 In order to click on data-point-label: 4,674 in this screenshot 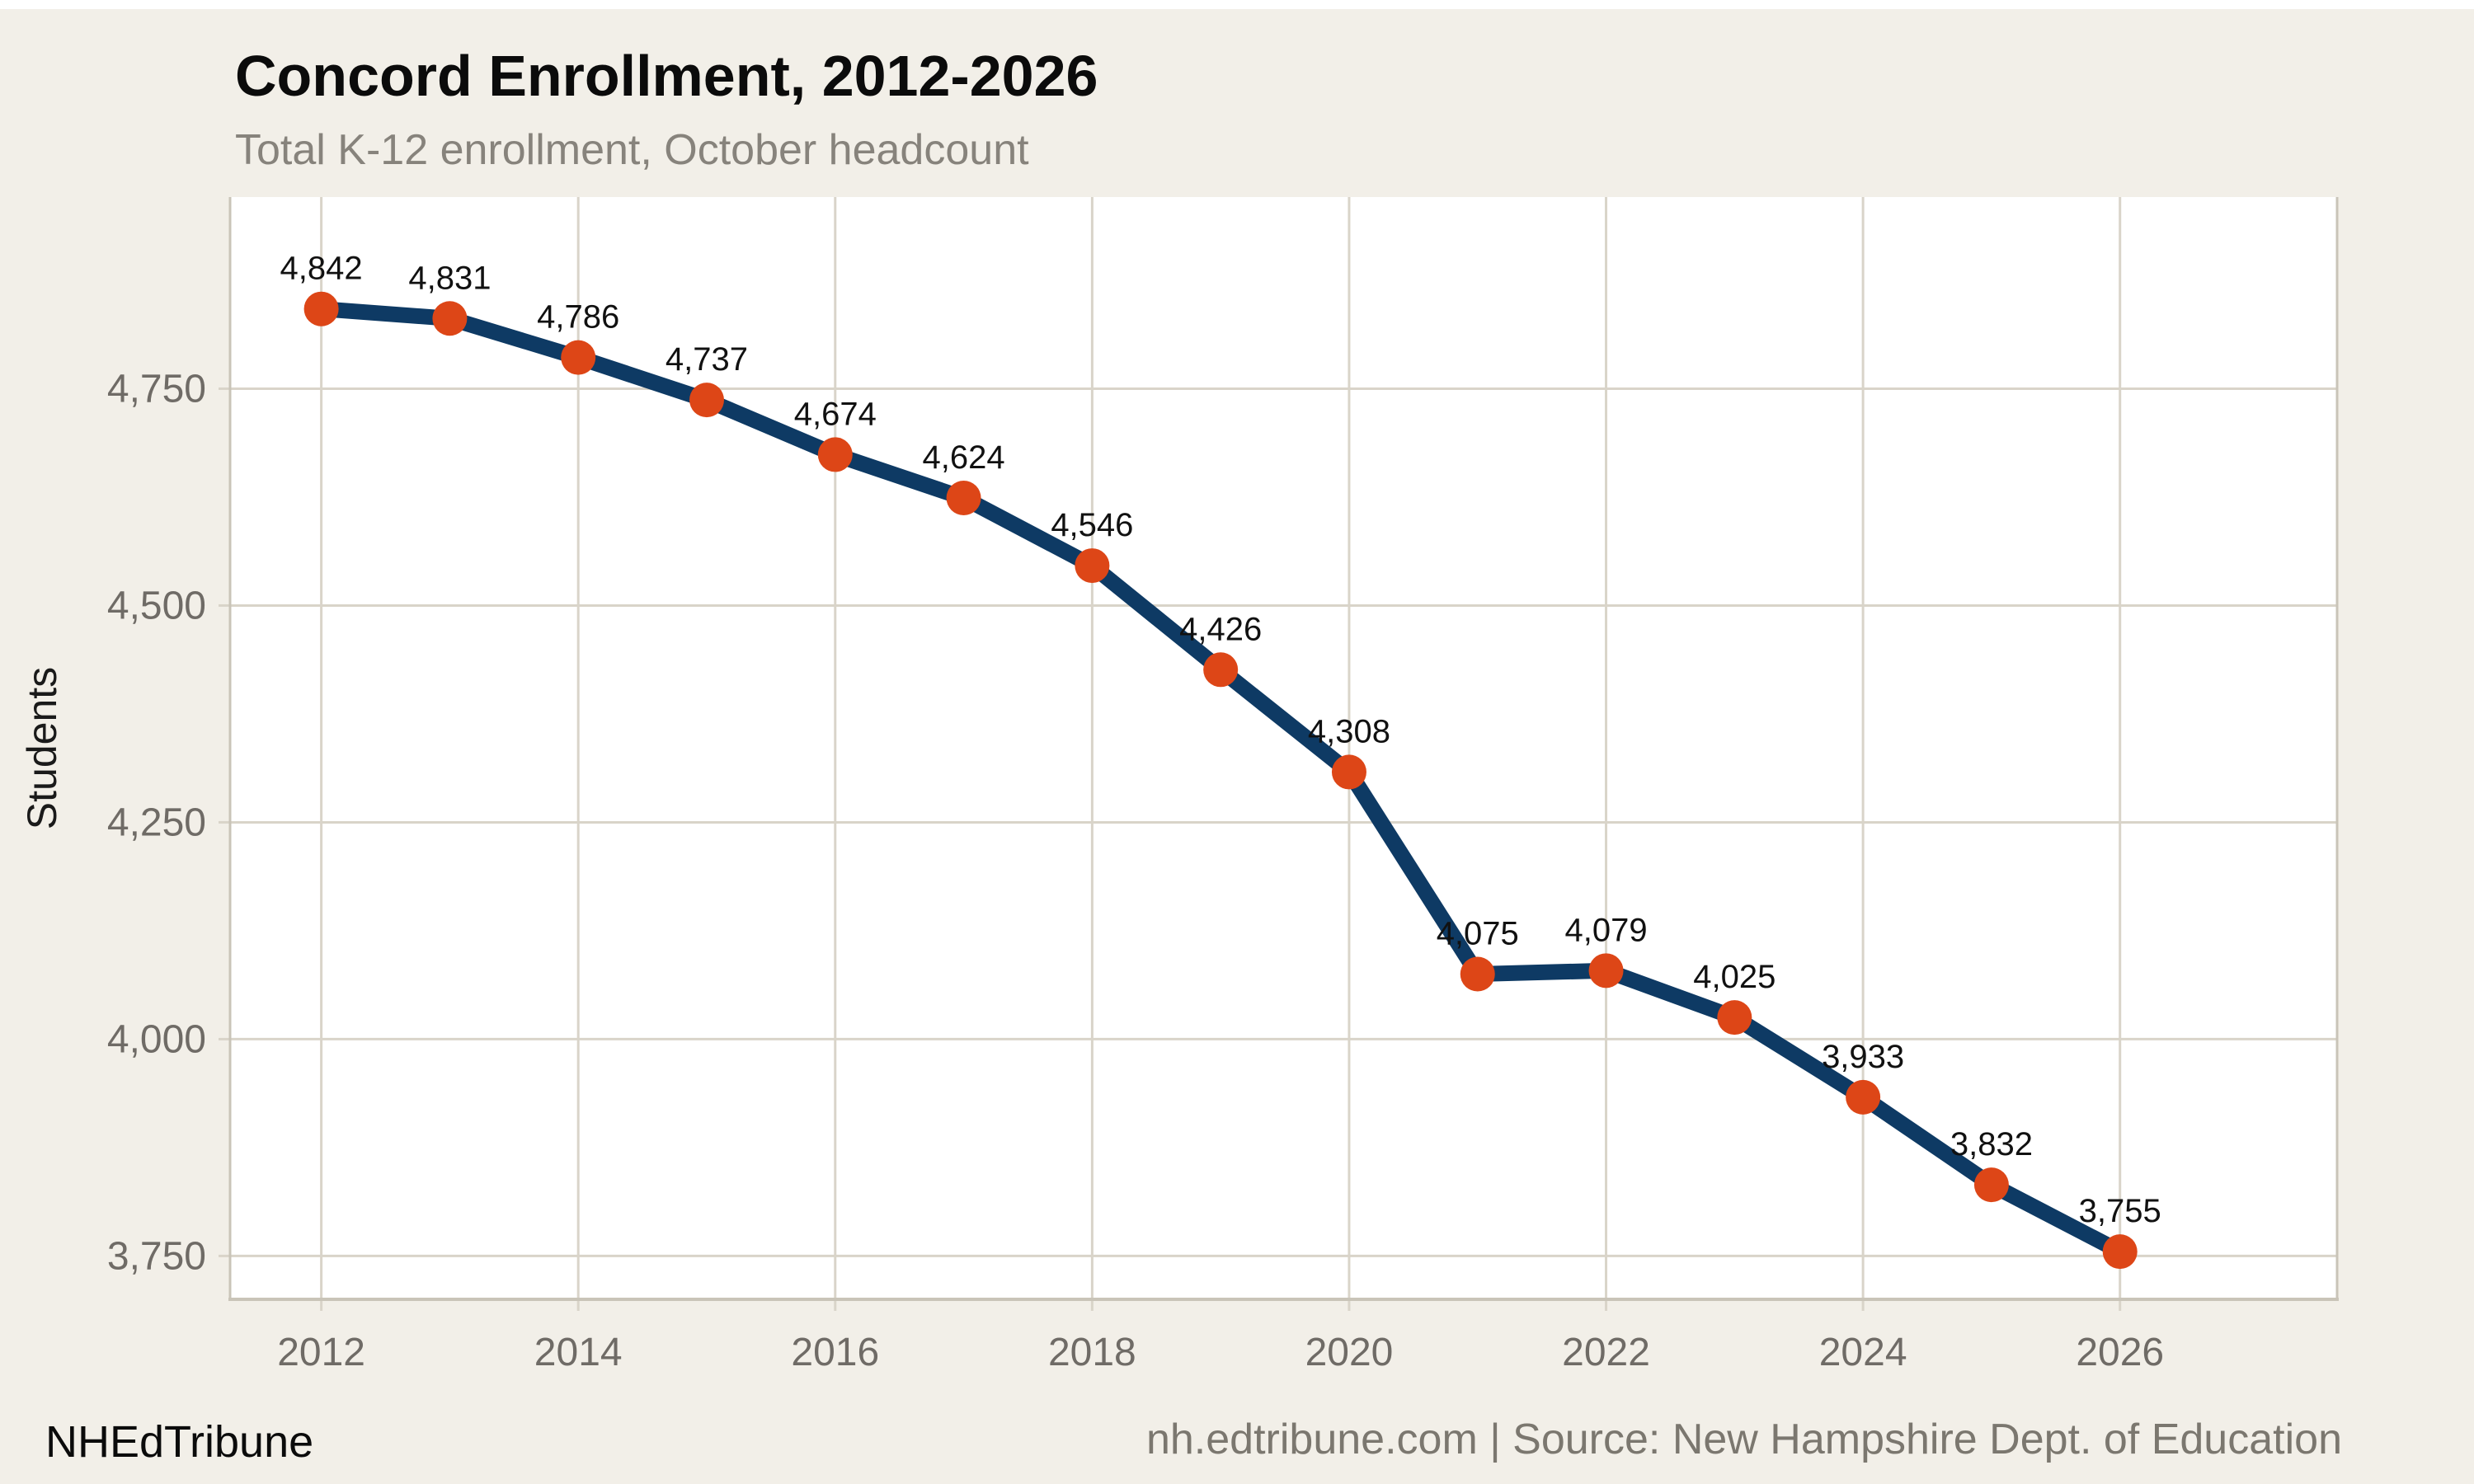, I will do `click(835, 414)`.